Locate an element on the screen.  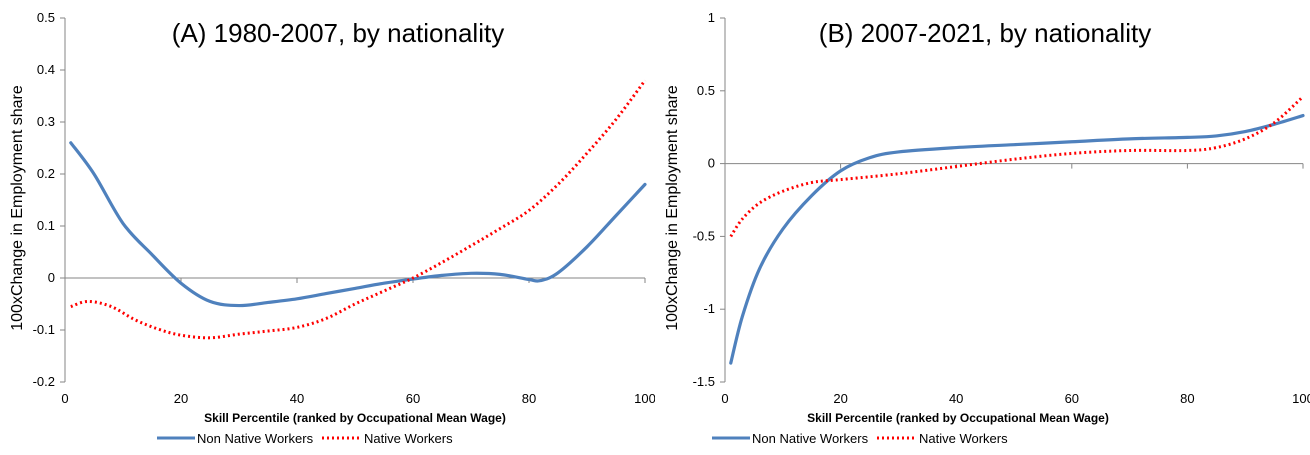
y-tick-label-a-1: -0.1 is located at coordinates (44, 329).